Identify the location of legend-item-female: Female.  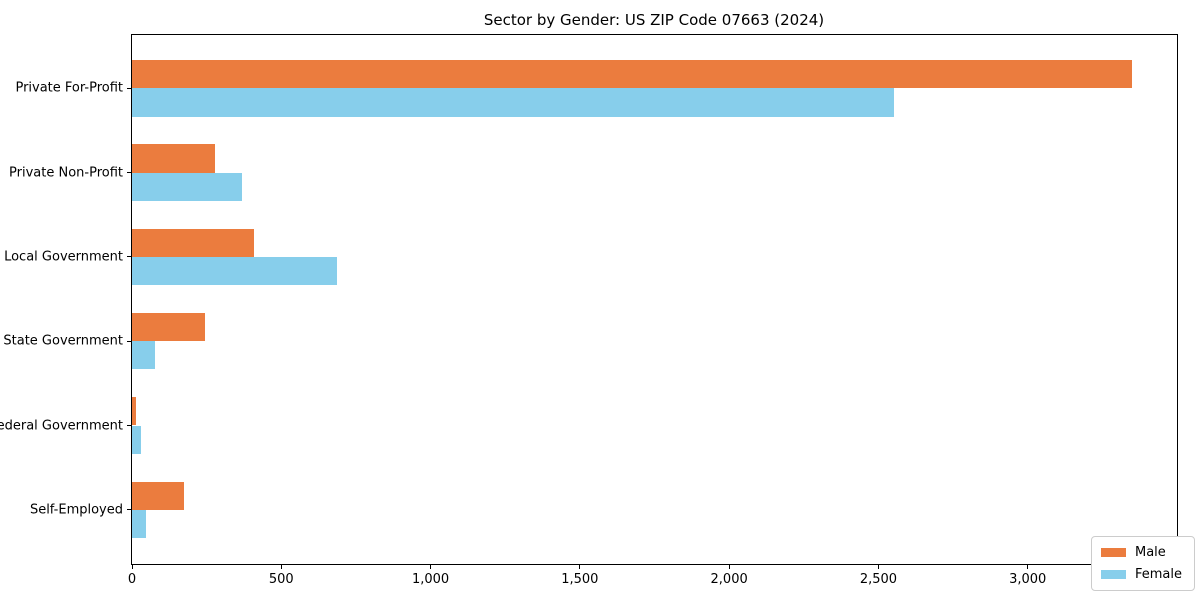
(1141, 574).